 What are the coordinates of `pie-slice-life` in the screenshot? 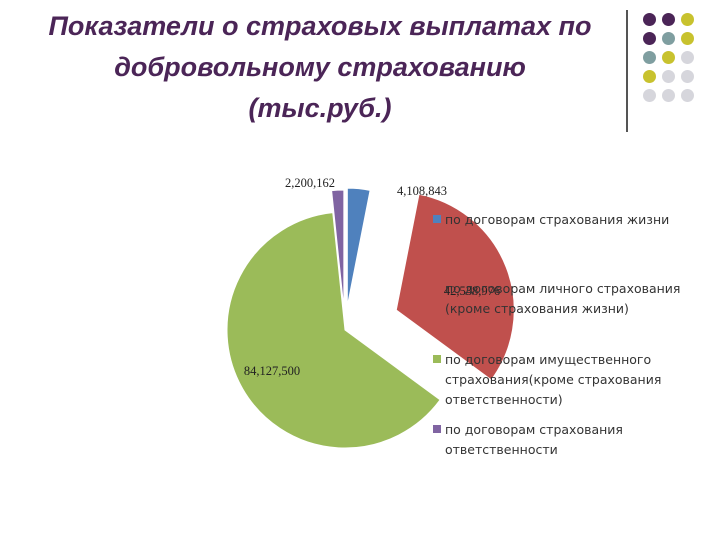 It's located at (358, 247).